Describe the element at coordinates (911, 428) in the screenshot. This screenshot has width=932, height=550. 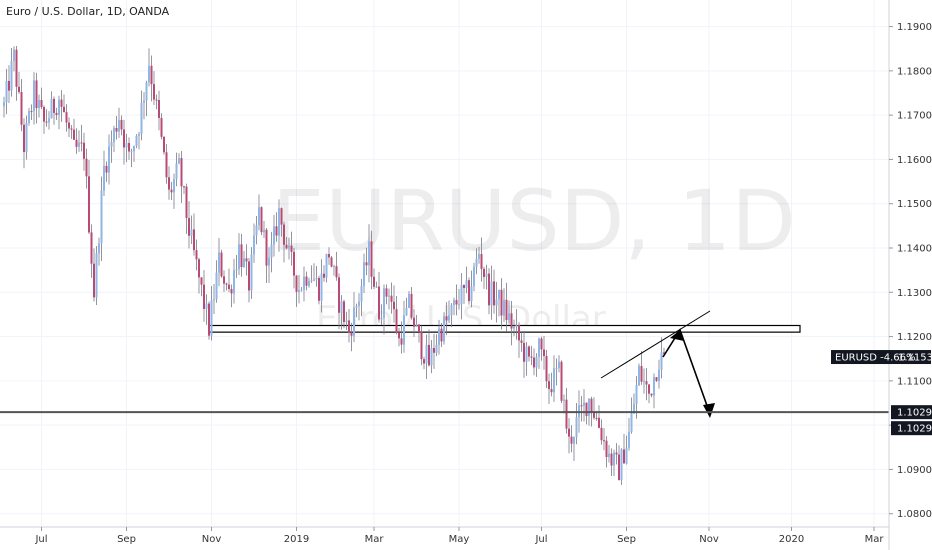
I see `second-tag: 1.10293` at that location.